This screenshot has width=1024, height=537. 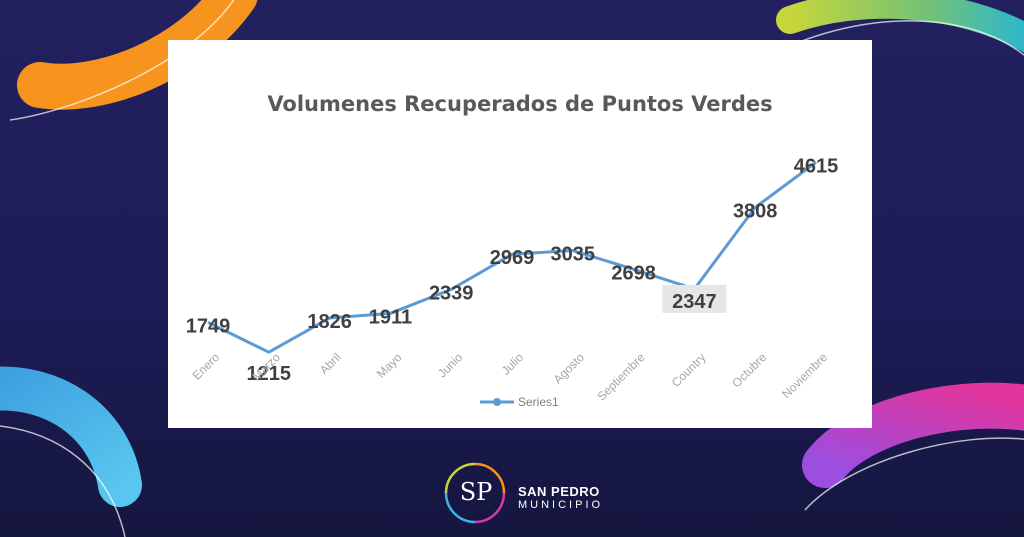 I want to click on data-label: 1911, so click(x=390, y=317).